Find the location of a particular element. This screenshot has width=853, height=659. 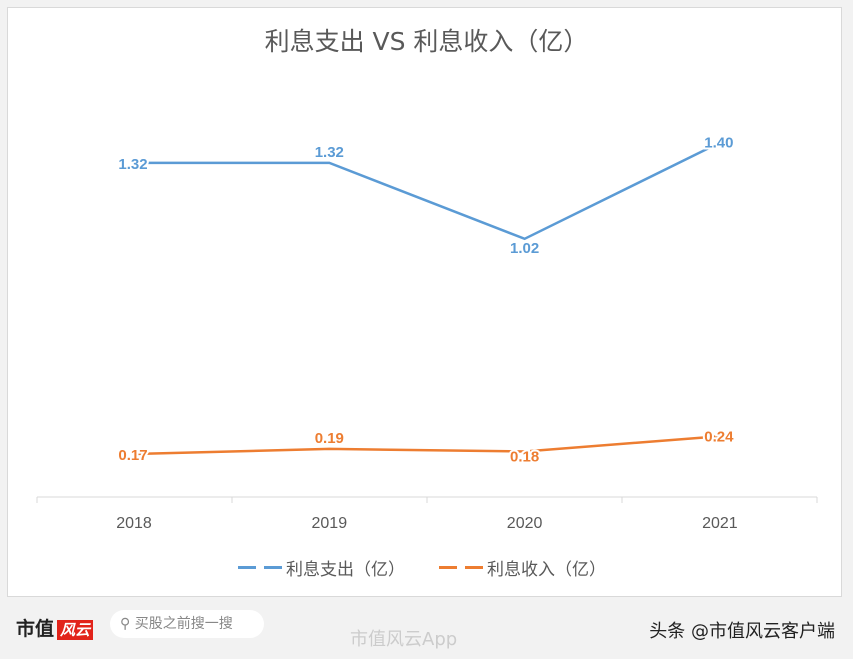

brand-logo: 市值 风云 is located at coordinates (55, 627).